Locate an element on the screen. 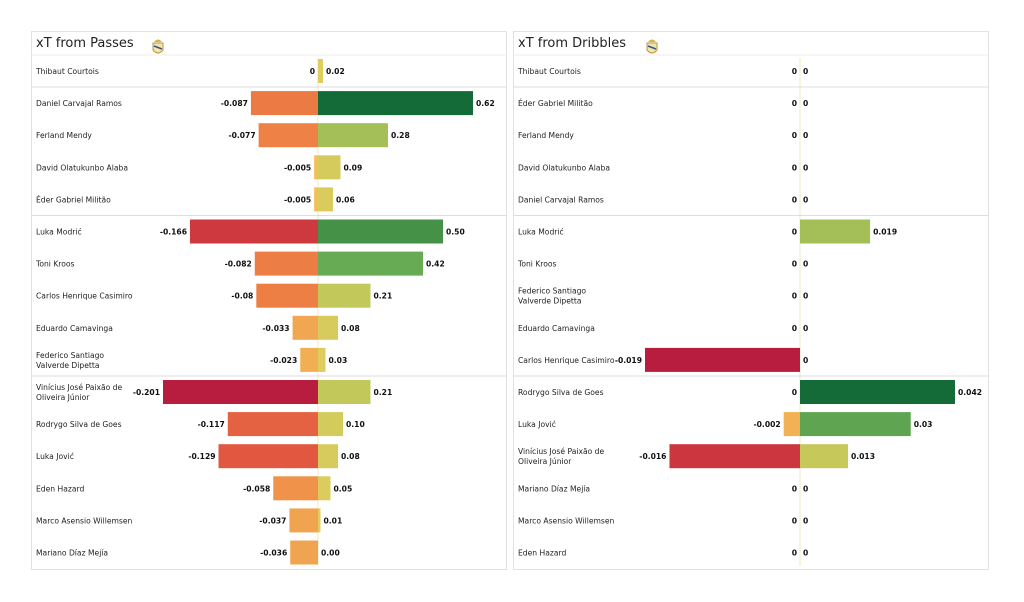 This screenshot has width=1024, height=602. negative-value-label: -0.005 is located at coordinates (297, 199).